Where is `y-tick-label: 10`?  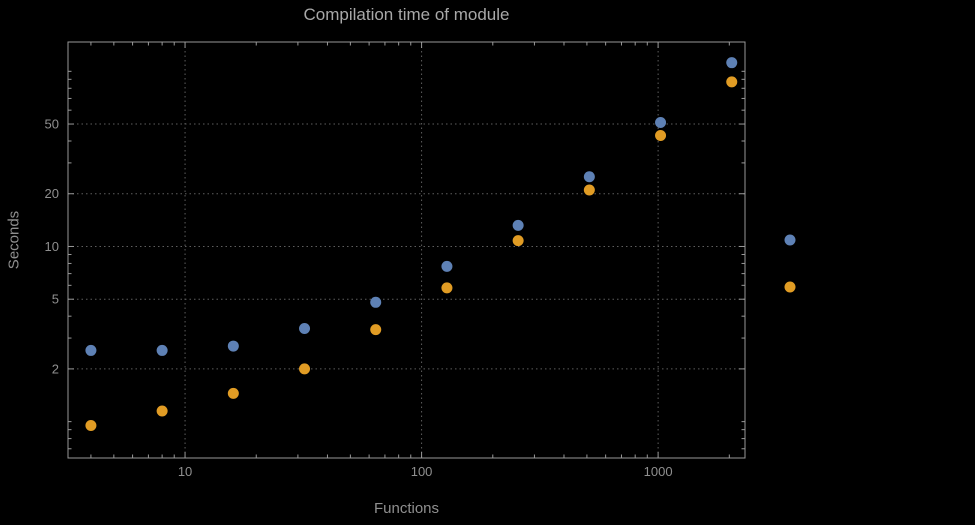
y-tick-label: 10 is located at coordinates (52, 246).